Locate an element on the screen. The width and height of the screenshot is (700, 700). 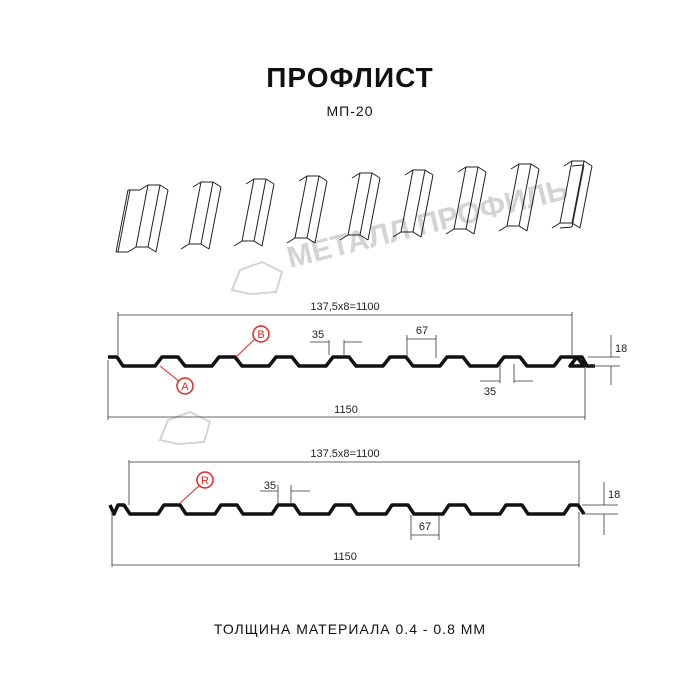
bottom-top-label-a: 35 is located at coordinates (490, 392).